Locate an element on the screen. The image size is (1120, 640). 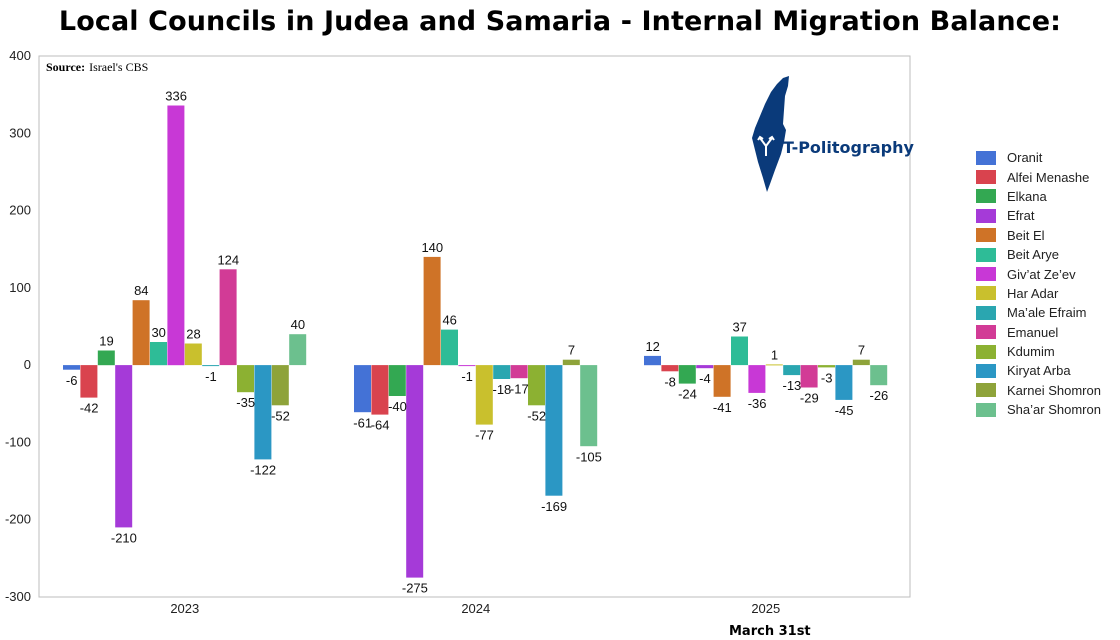
legend-item: Beit Arye is located at coordinates (1038, 254).